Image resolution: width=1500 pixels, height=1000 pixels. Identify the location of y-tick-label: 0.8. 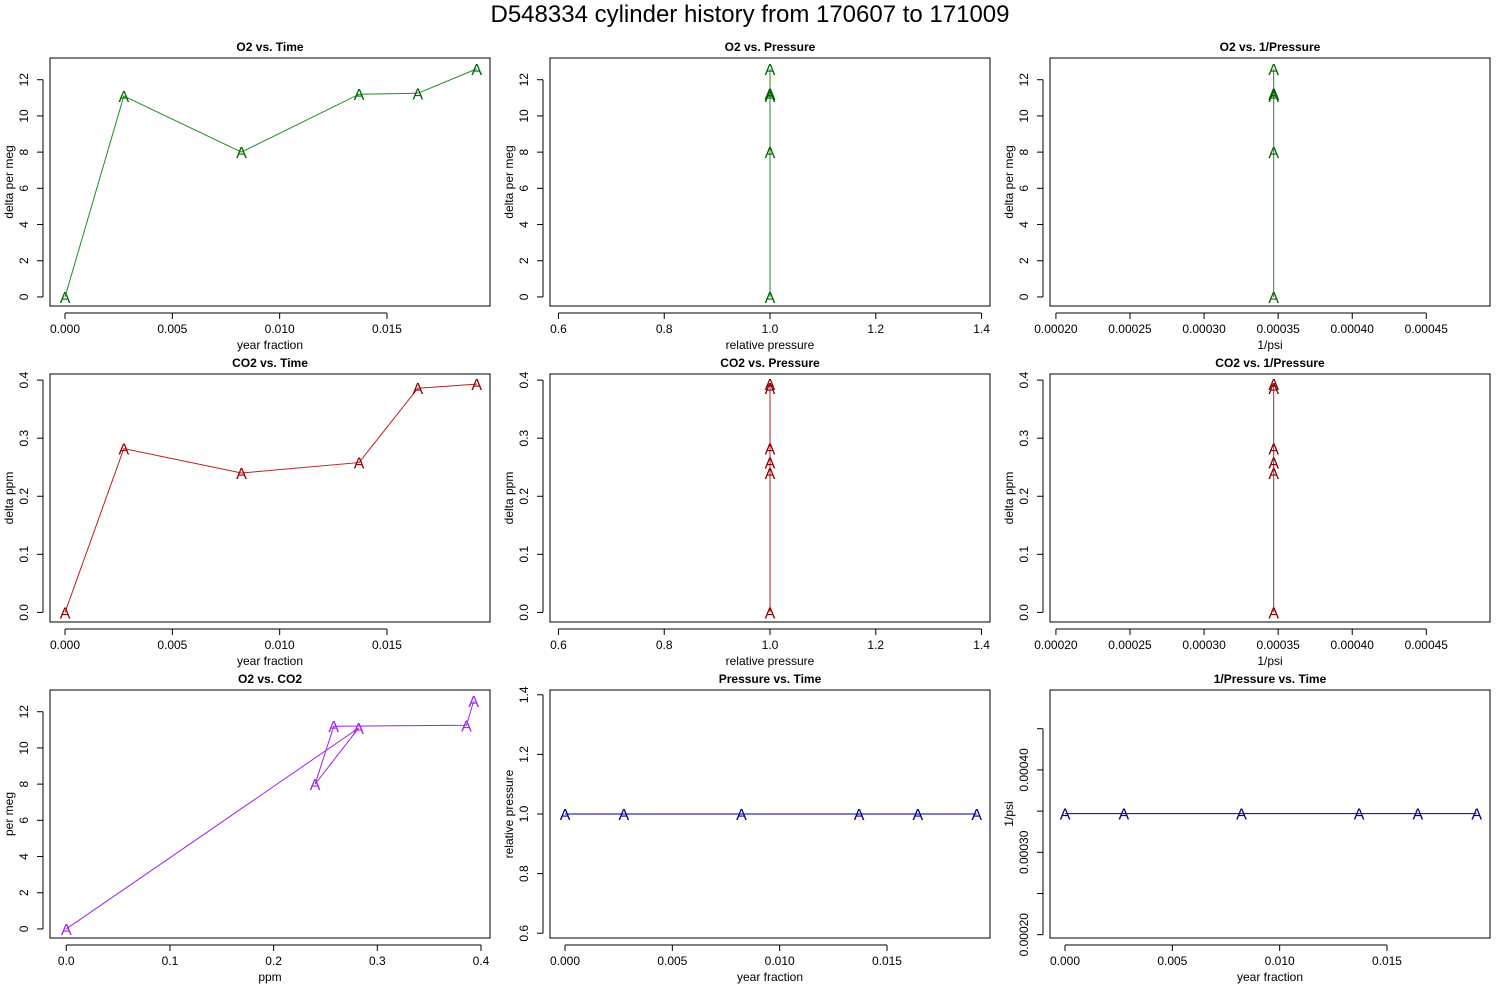
(524, 873).